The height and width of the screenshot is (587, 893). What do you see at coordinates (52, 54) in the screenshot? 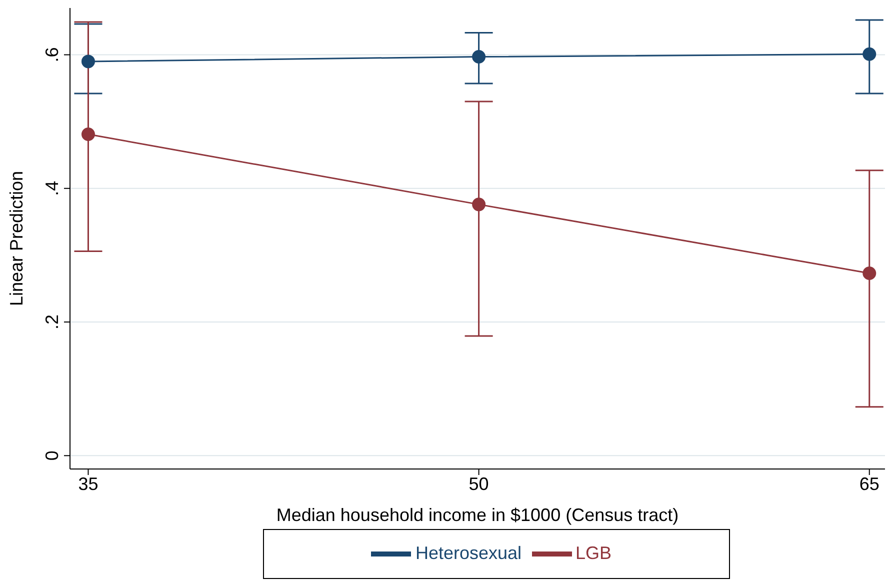
I see `y-tick-label: .6` at bounding box center [52, 54].